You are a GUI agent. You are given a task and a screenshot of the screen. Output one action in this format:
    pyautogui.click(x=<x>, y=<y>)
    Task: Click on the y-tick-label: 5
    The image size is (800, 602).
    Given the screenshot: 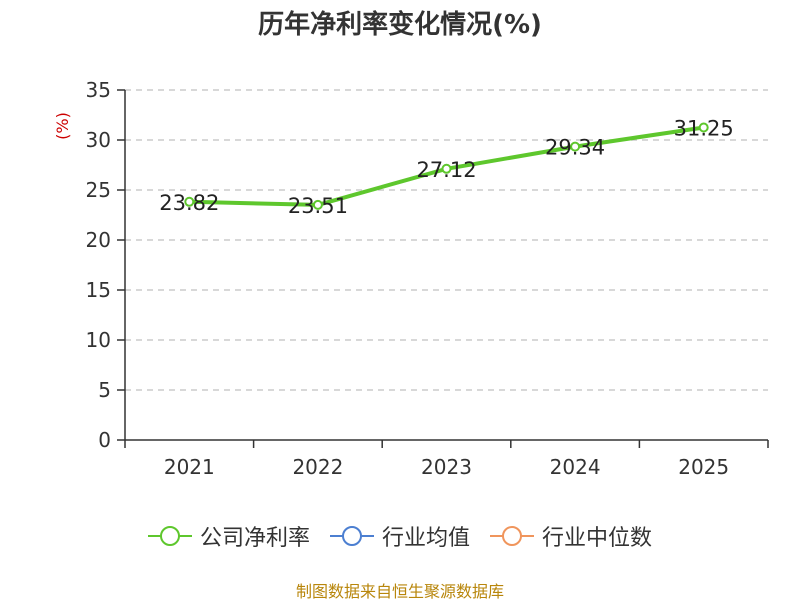 What is the action you would take?
    pyautogui.click(x=104, y=390)
    